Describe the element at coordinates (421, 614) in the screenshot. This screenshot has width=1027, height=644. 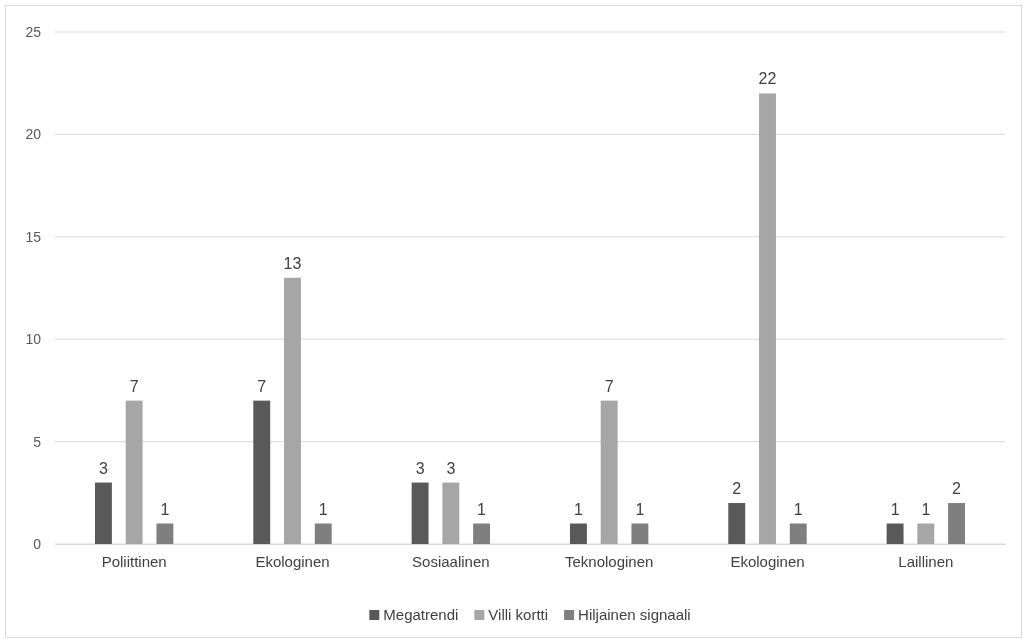
I see `legend-label: Megatrendi` at that location.